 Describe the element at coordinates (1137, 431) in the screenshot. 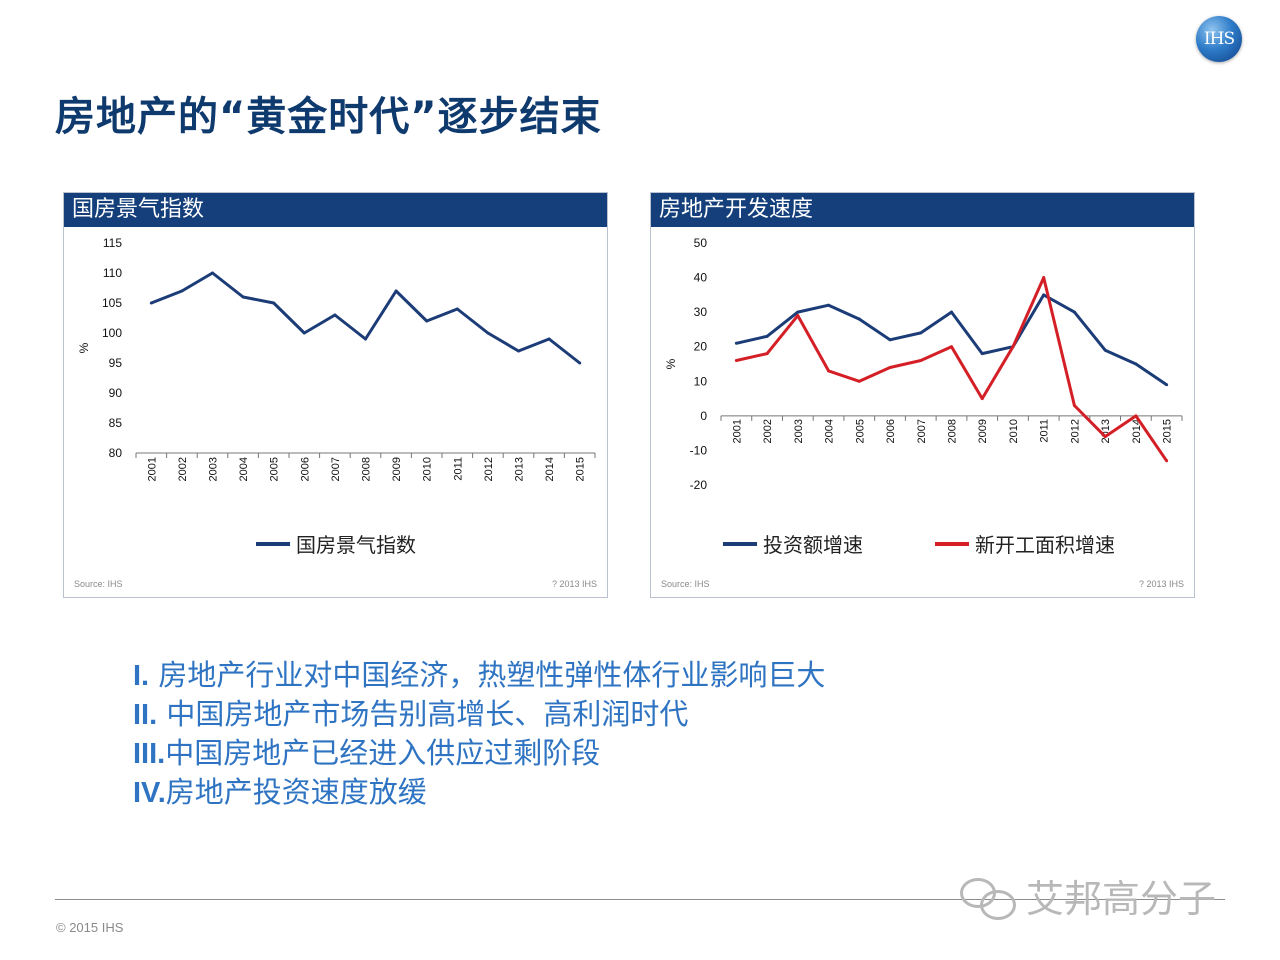

I see `x-tick-label: 2014` at that location.